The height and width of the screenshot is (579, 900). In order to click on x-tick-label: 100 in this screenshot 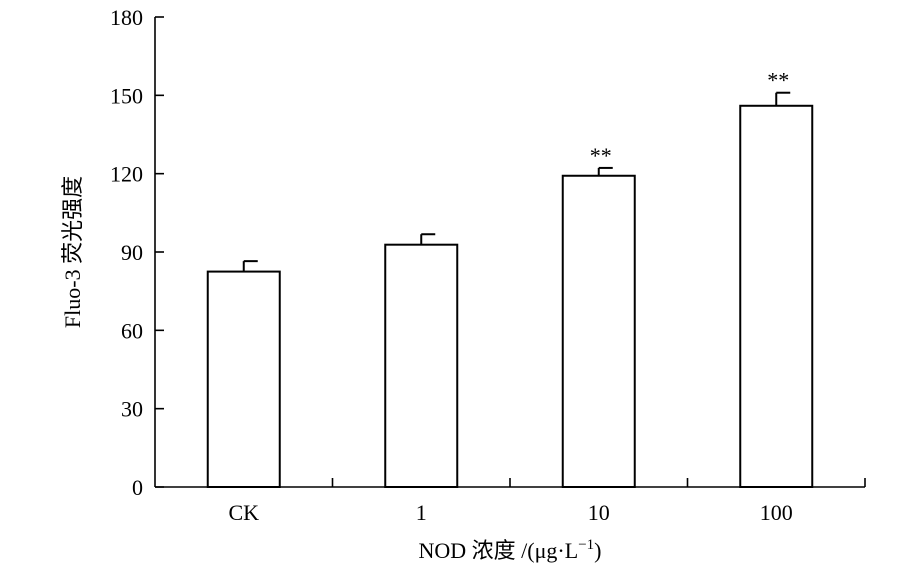, I will do `click(776, 512)`.